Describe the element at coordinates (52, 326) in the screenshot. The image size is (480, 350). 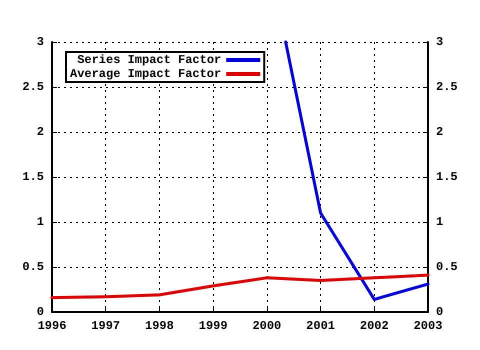
I see `x-tick-label: 1996` at that location.